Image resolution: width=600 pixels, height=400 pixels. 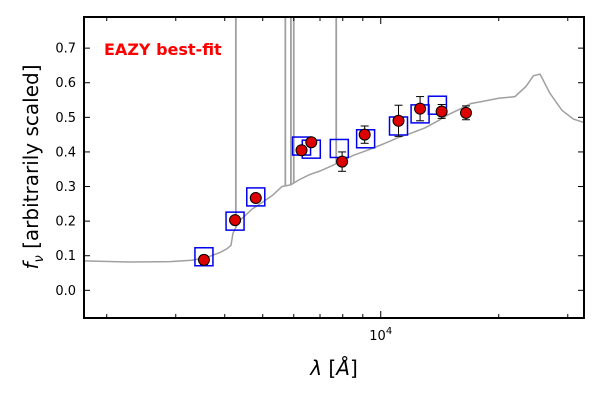 What do you see at coordinates (65, 187) in the screenshot?
I see `y-tick-label: 0.3` at bounding box center [65, 187].